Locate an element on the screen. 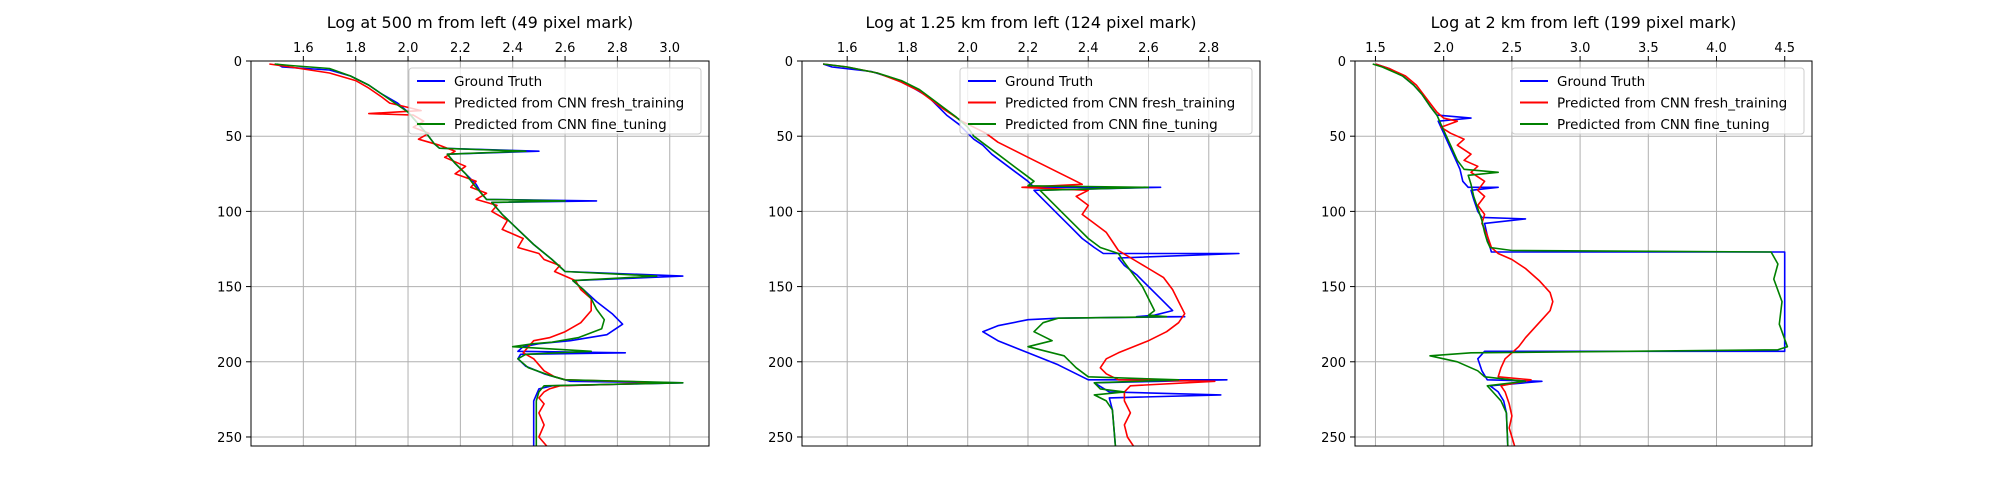 This screenshot has height=500, width=2000. chart-title: Log at 500 m from left (49 pixel mark) is located at coordinates (480, 22).